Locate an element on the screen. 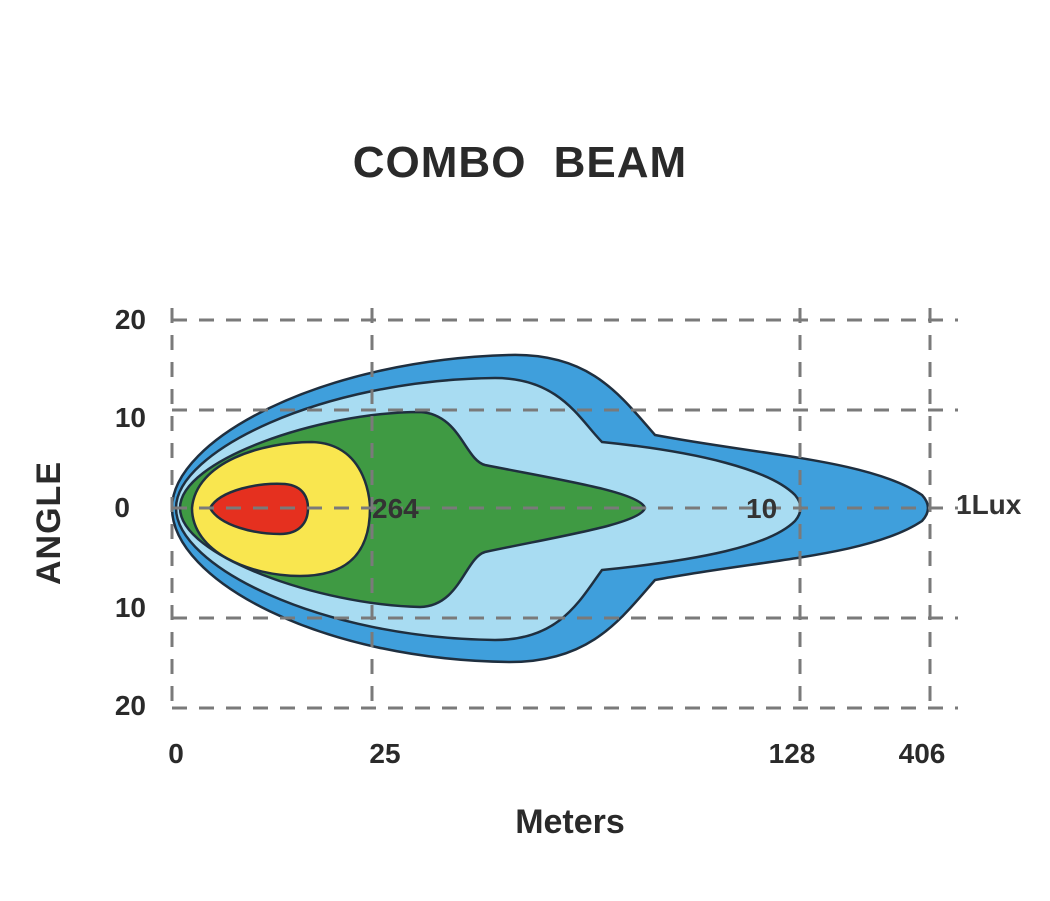 The height and width of the screenshot is (901, 1050). x-axis-title: Meters is located at coordinates (570, 822).